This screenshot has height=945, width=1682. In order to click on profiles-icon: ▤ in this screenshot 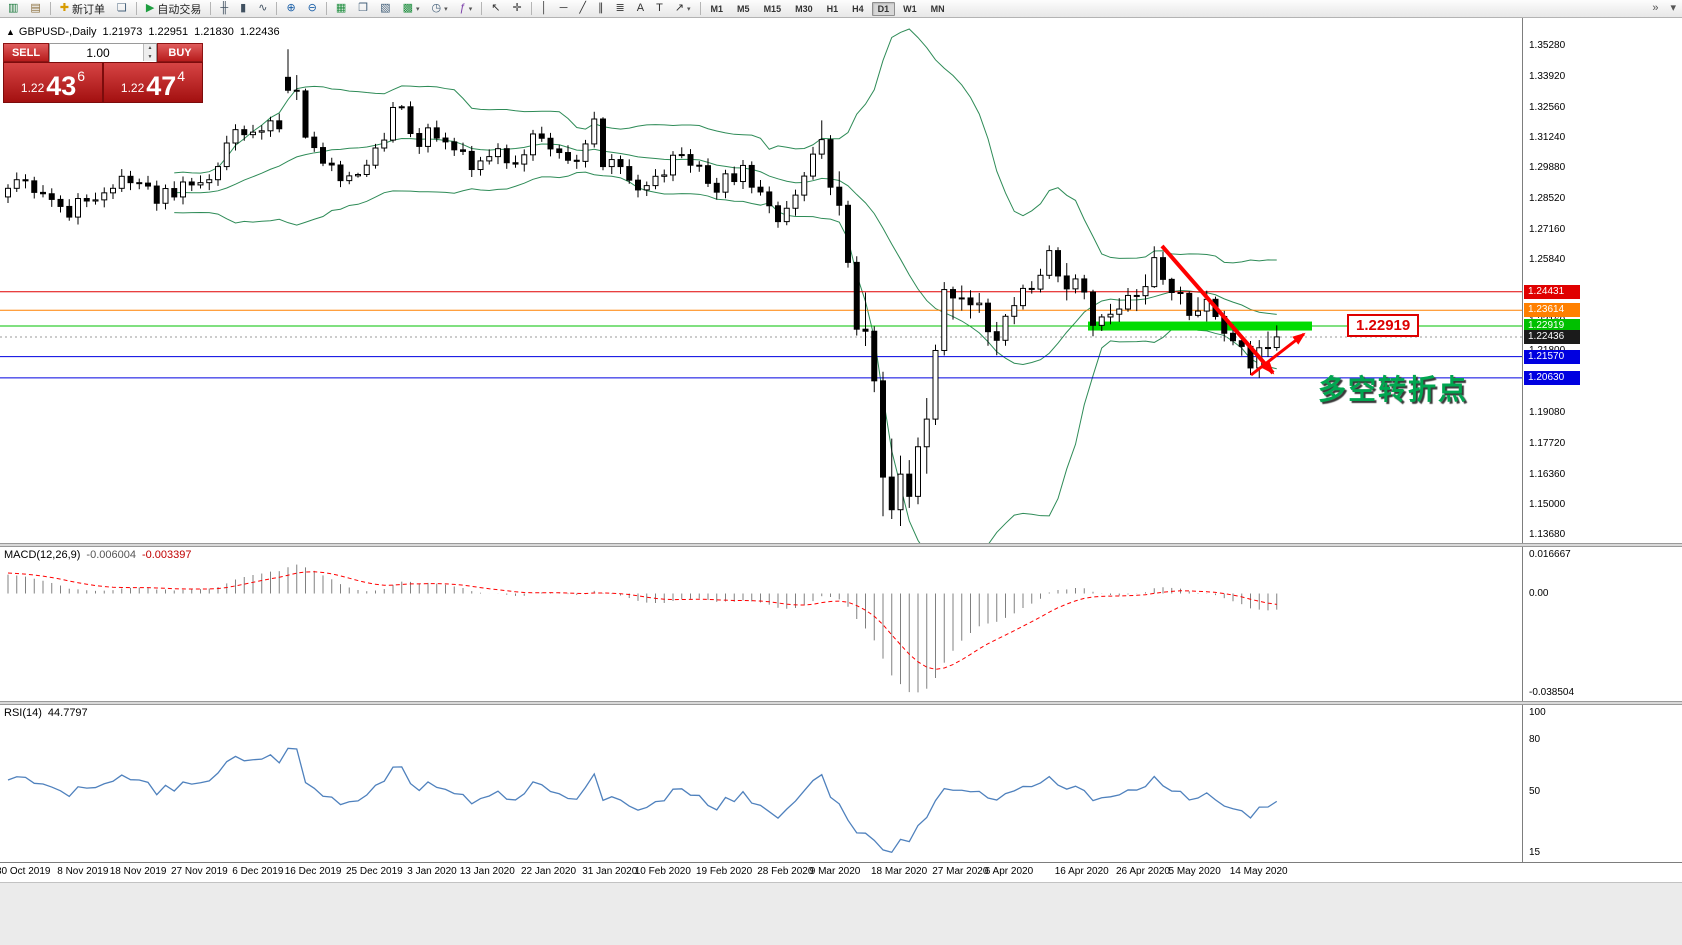, I will do `click(35, 8)`.